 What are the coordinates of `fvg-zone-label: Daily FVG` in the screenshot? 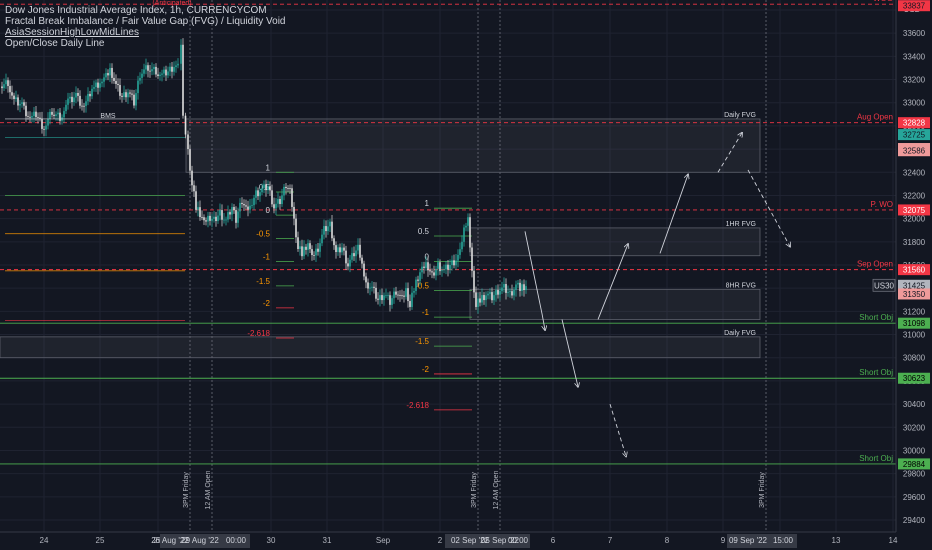 It's located at (740, 333).